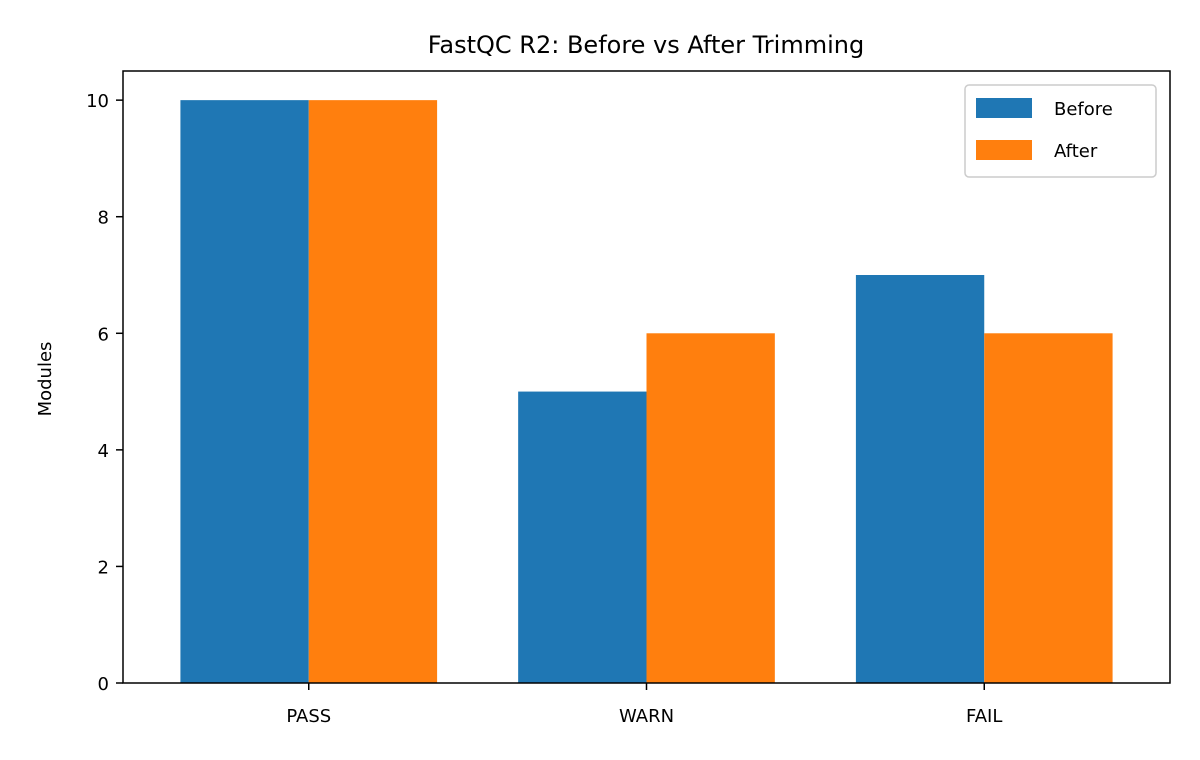 This screenshot has width=1200, height=760. I want to click on legend-swatch-before, so click(1004, 108).